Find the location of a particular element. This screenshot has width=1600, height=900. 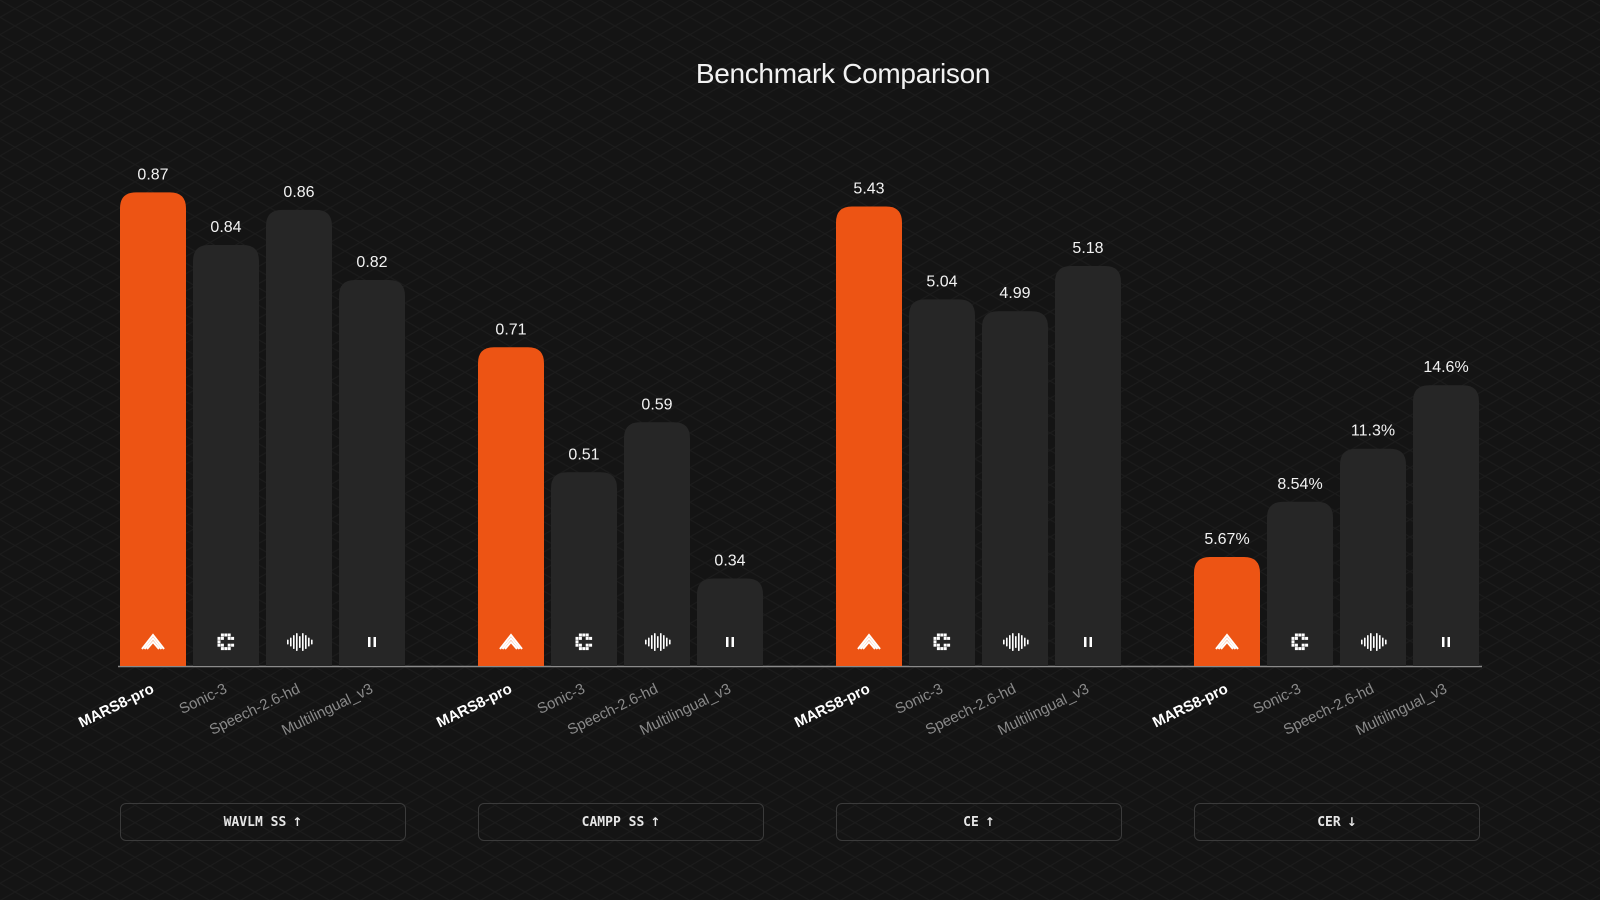

metric-button-cer: CER ↓ is located at coordinates (1337, 822).